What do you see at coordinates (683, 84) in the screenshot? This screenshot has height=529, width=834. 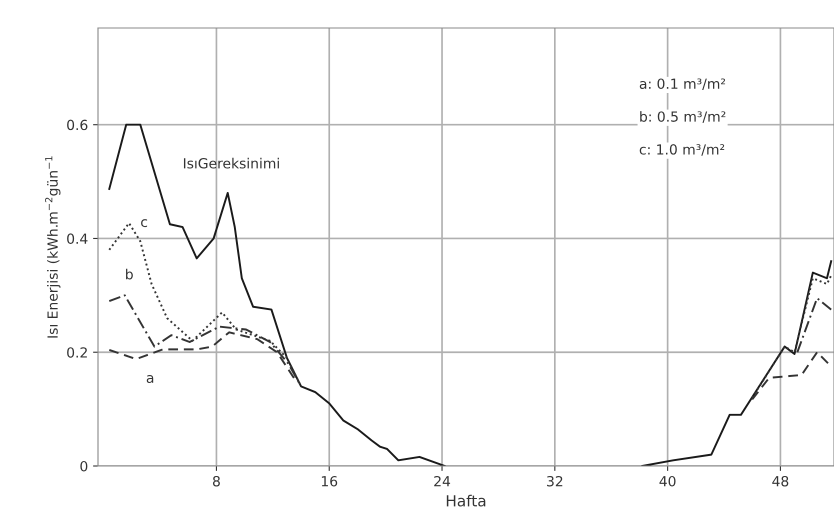 I see `annotation: a: 0.1 m³/m²` at bounding box center [683, 84].